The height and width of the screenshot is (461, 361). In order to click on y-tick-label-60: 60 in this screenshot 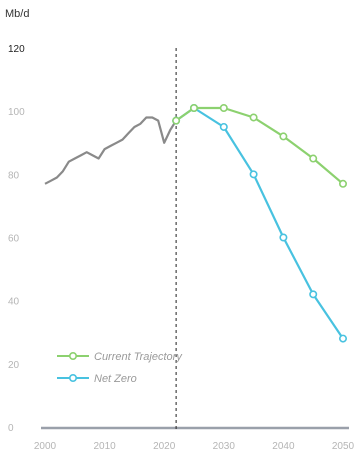, I will do `click(14, 239)`.